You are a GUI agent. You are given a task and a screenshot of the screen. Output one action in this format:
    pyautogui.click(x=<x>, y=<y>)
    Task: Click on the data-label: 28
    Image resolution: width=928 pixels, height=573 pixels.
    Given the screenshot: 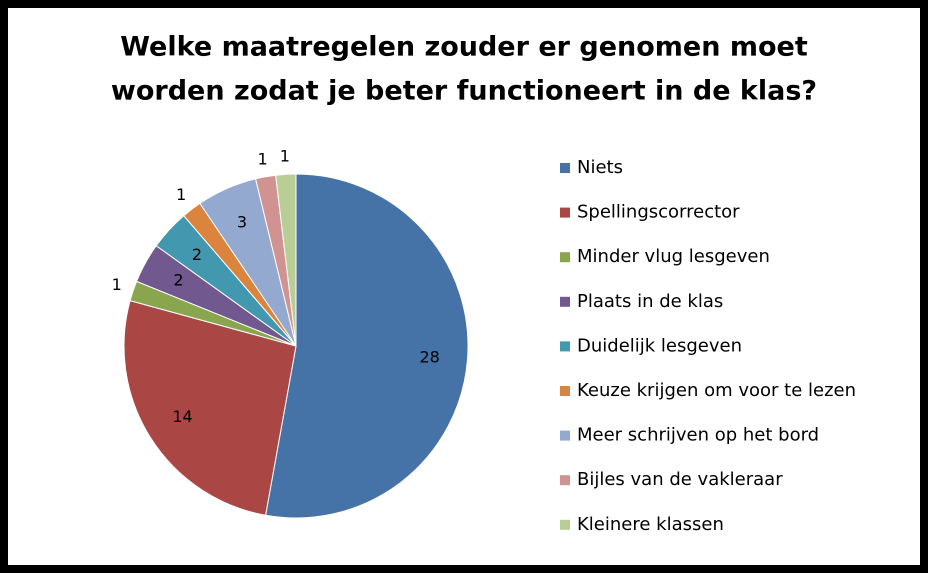 What is the action you would take?
    pyautogui.click(x=429, y=356)
    